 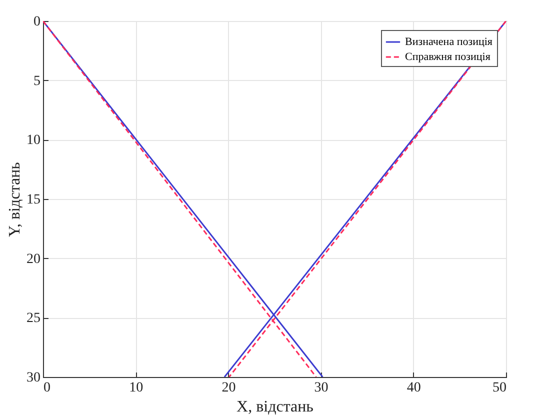 What do you see at coordinates (33, 200) in the screenshot?
I see `y-tick-label: 15` at bounding box center [33, 200].